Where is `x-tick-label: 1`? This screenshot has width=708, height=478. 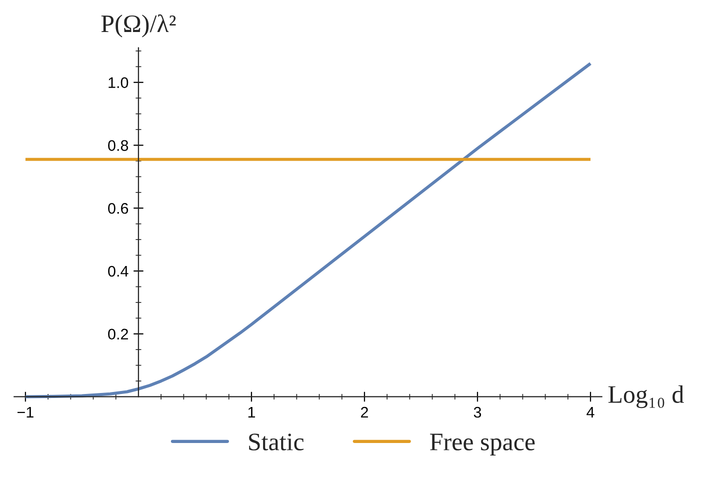 x-tick-label: 1 is located at coordinates (251, 412).